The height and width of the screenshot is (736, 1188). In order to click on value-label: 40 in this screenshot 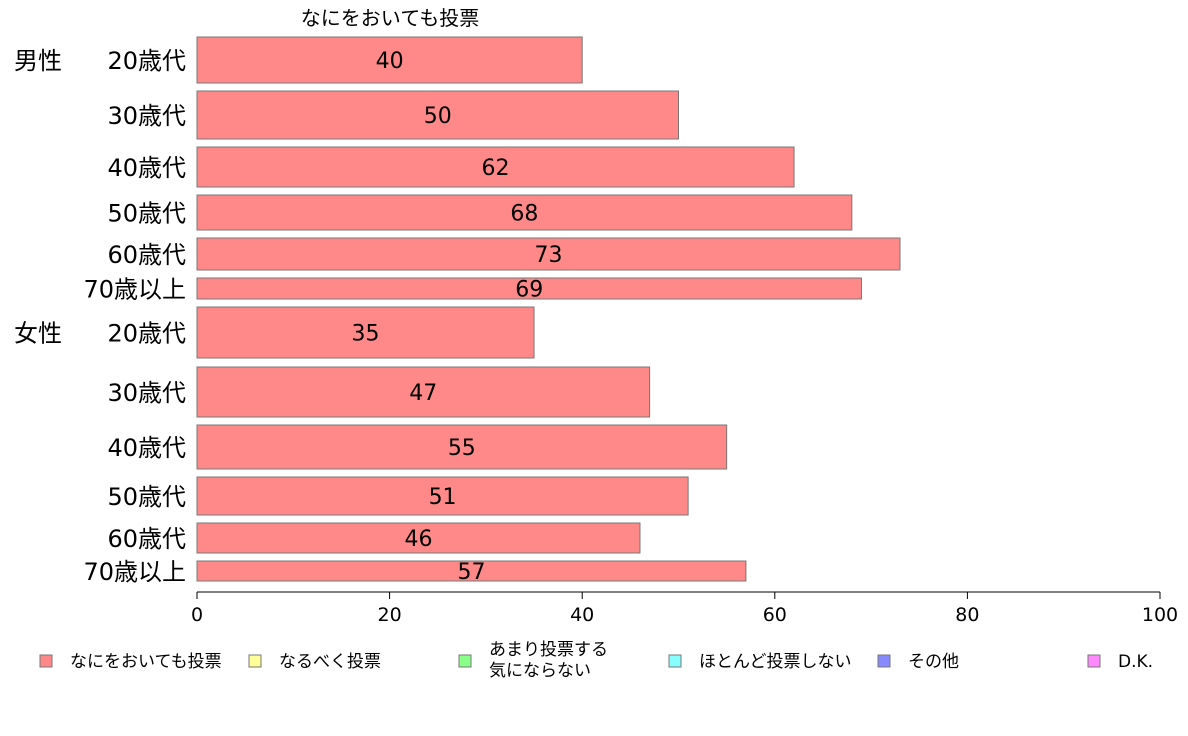, I will do `click(390, 61)`.